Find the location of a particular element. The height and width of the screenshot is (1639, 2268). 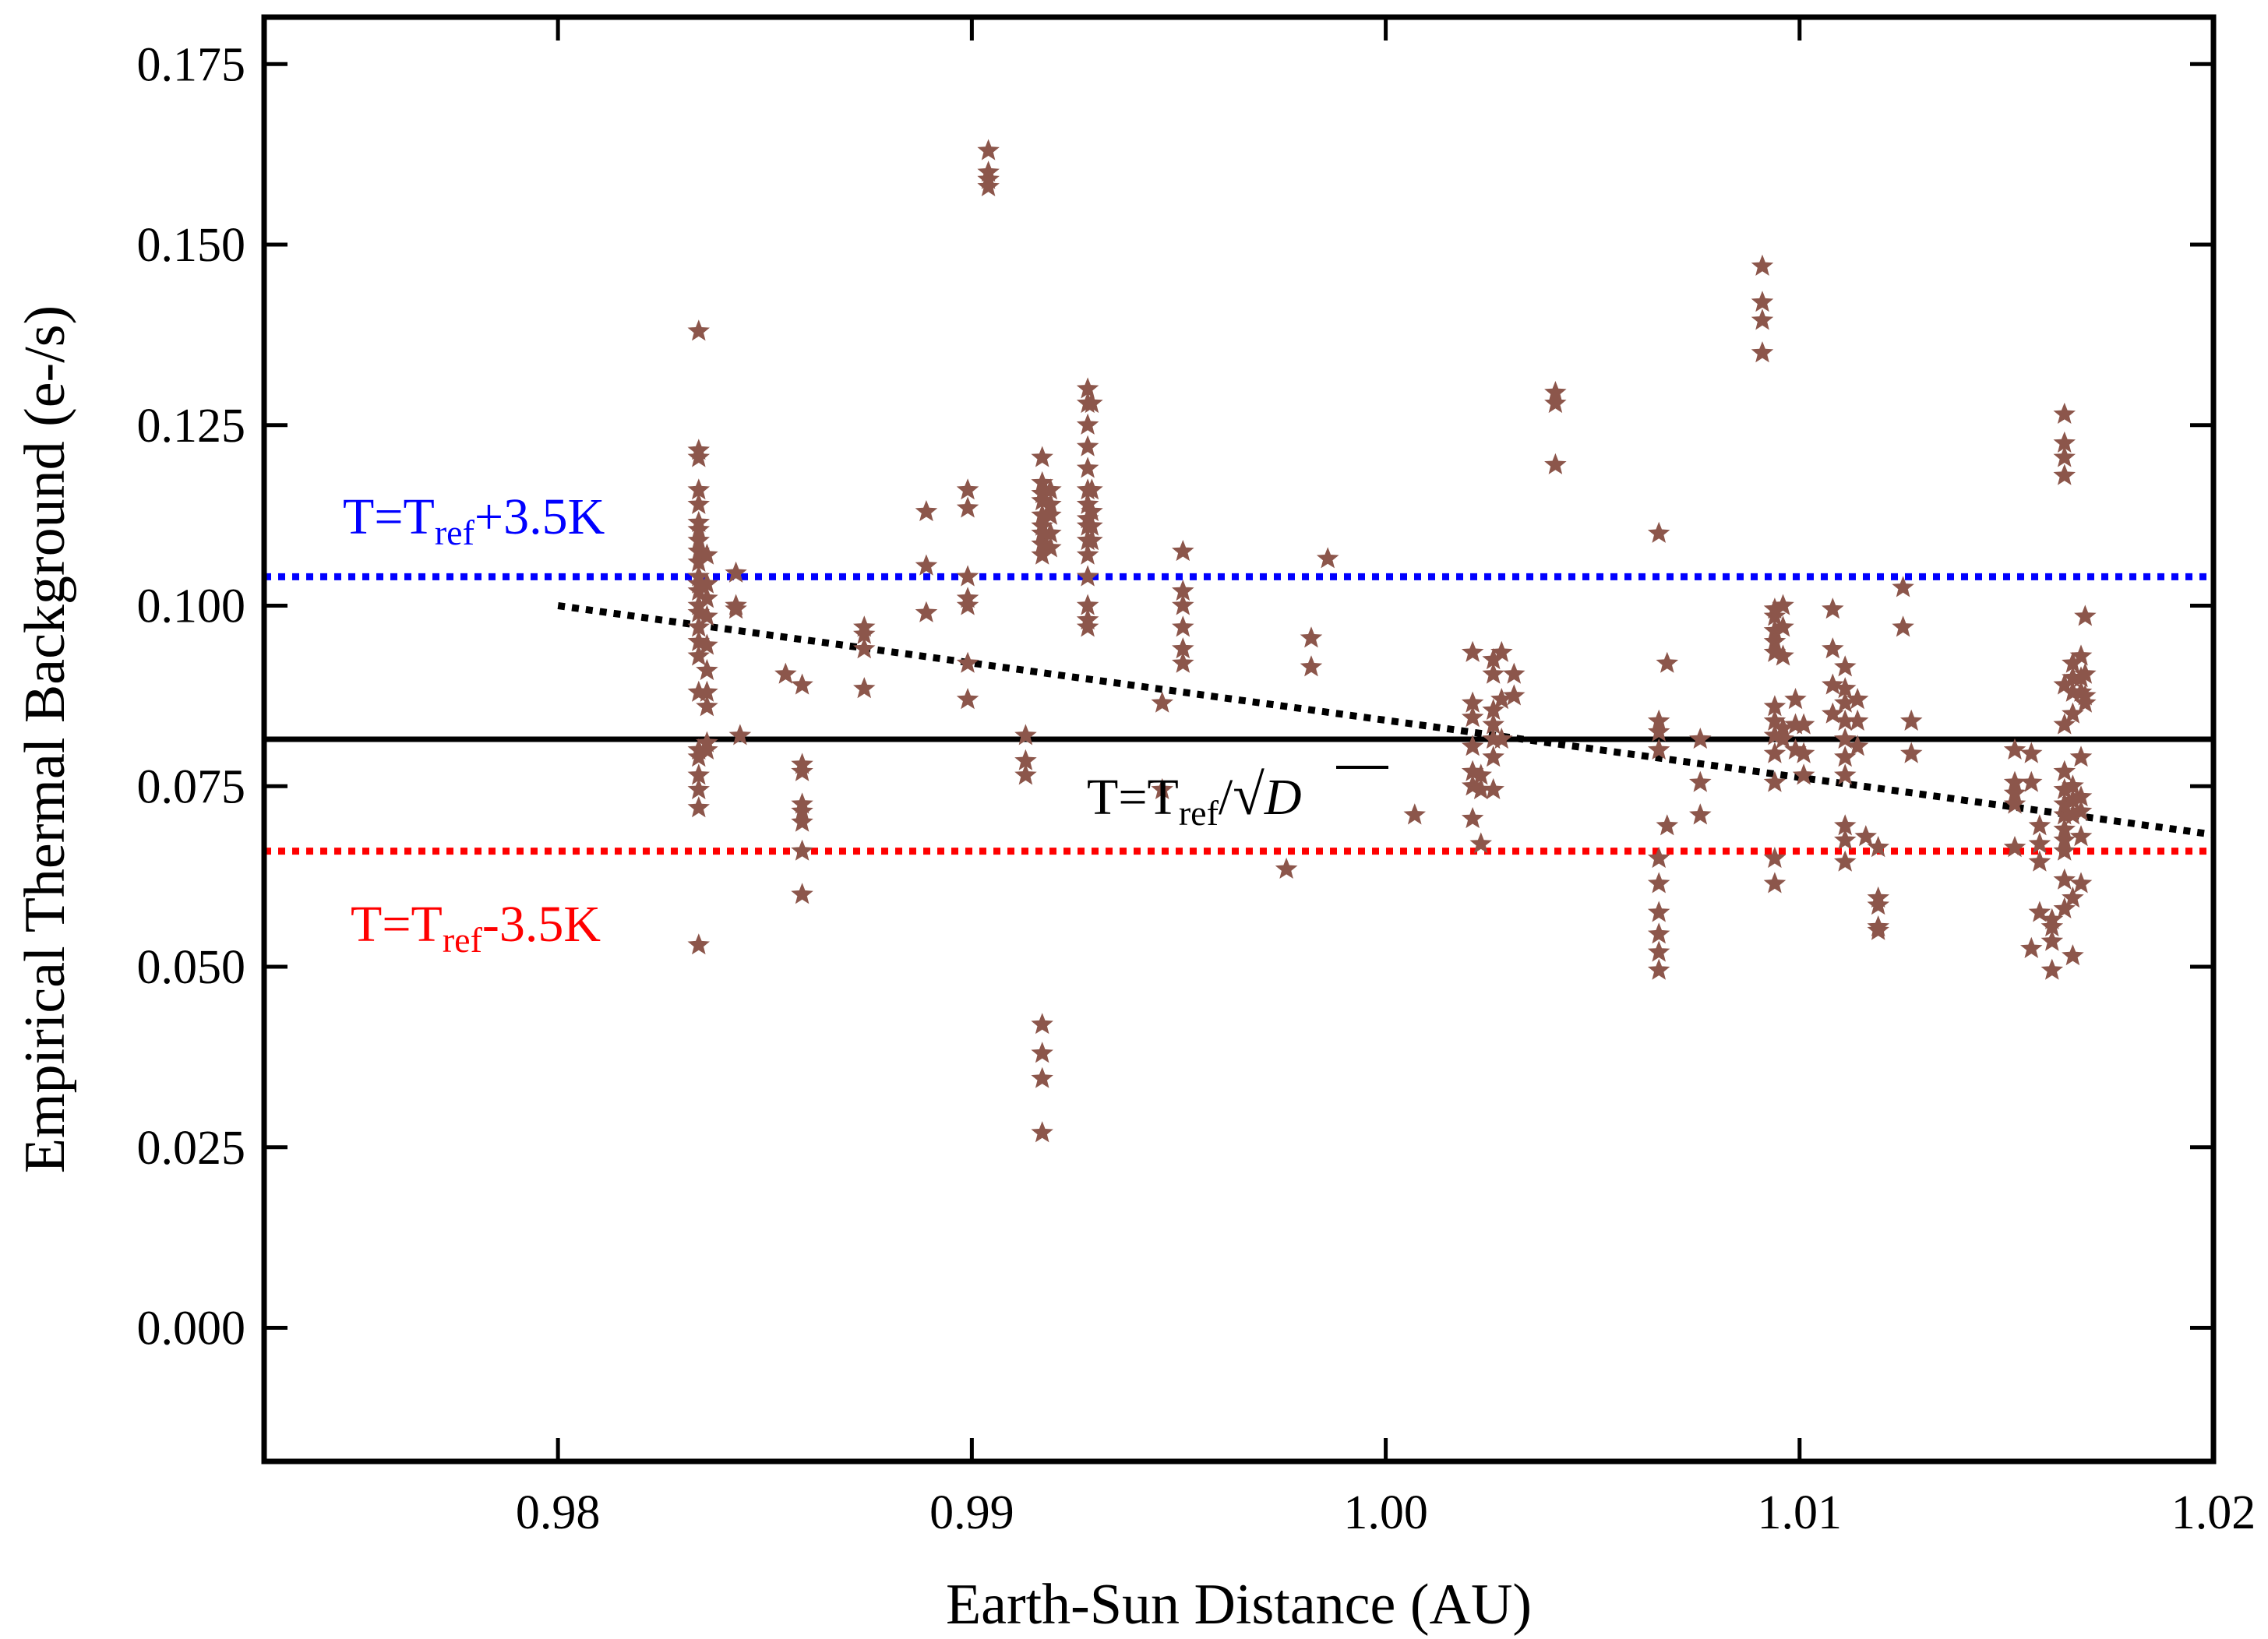

y-tick-label: 0.050 is located at coordinates (191, 967).